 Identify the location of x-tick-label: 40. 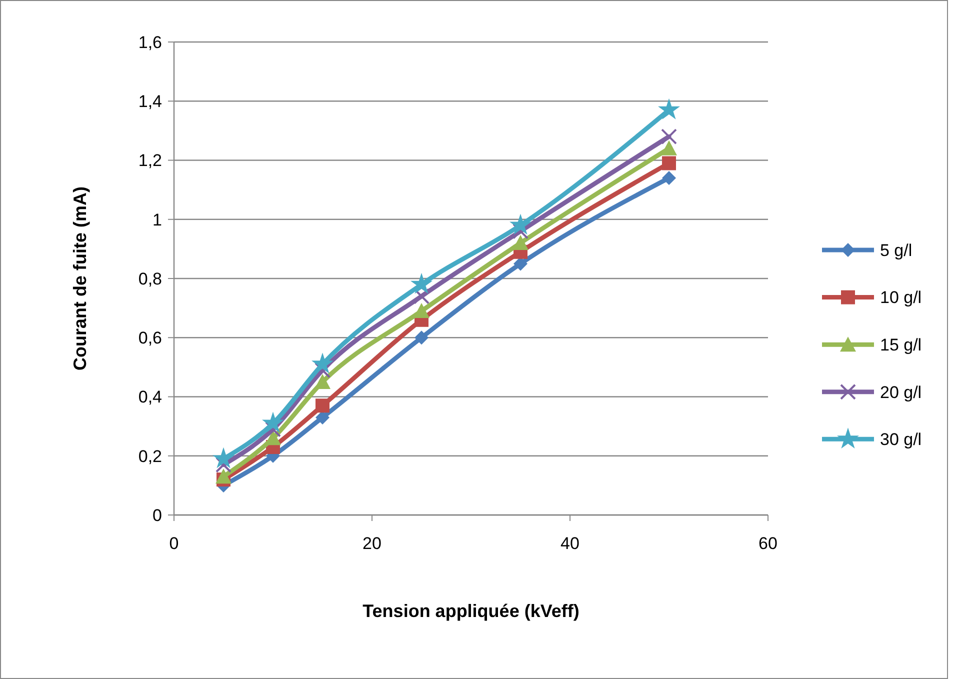
(570, 543).